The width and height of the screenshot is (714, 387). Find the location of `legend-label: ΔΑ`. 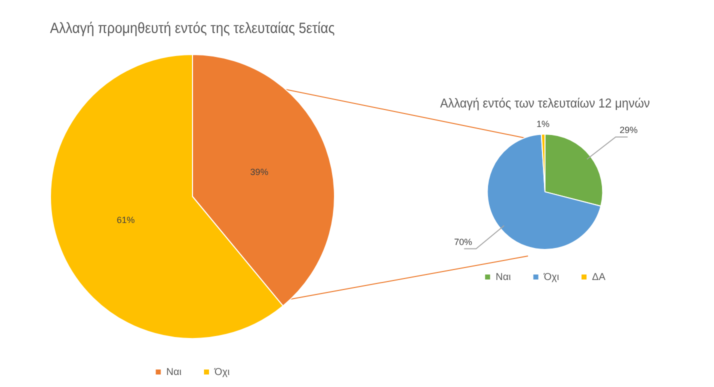

legend-label: ΔΑ is located at coordinates (599, 277).